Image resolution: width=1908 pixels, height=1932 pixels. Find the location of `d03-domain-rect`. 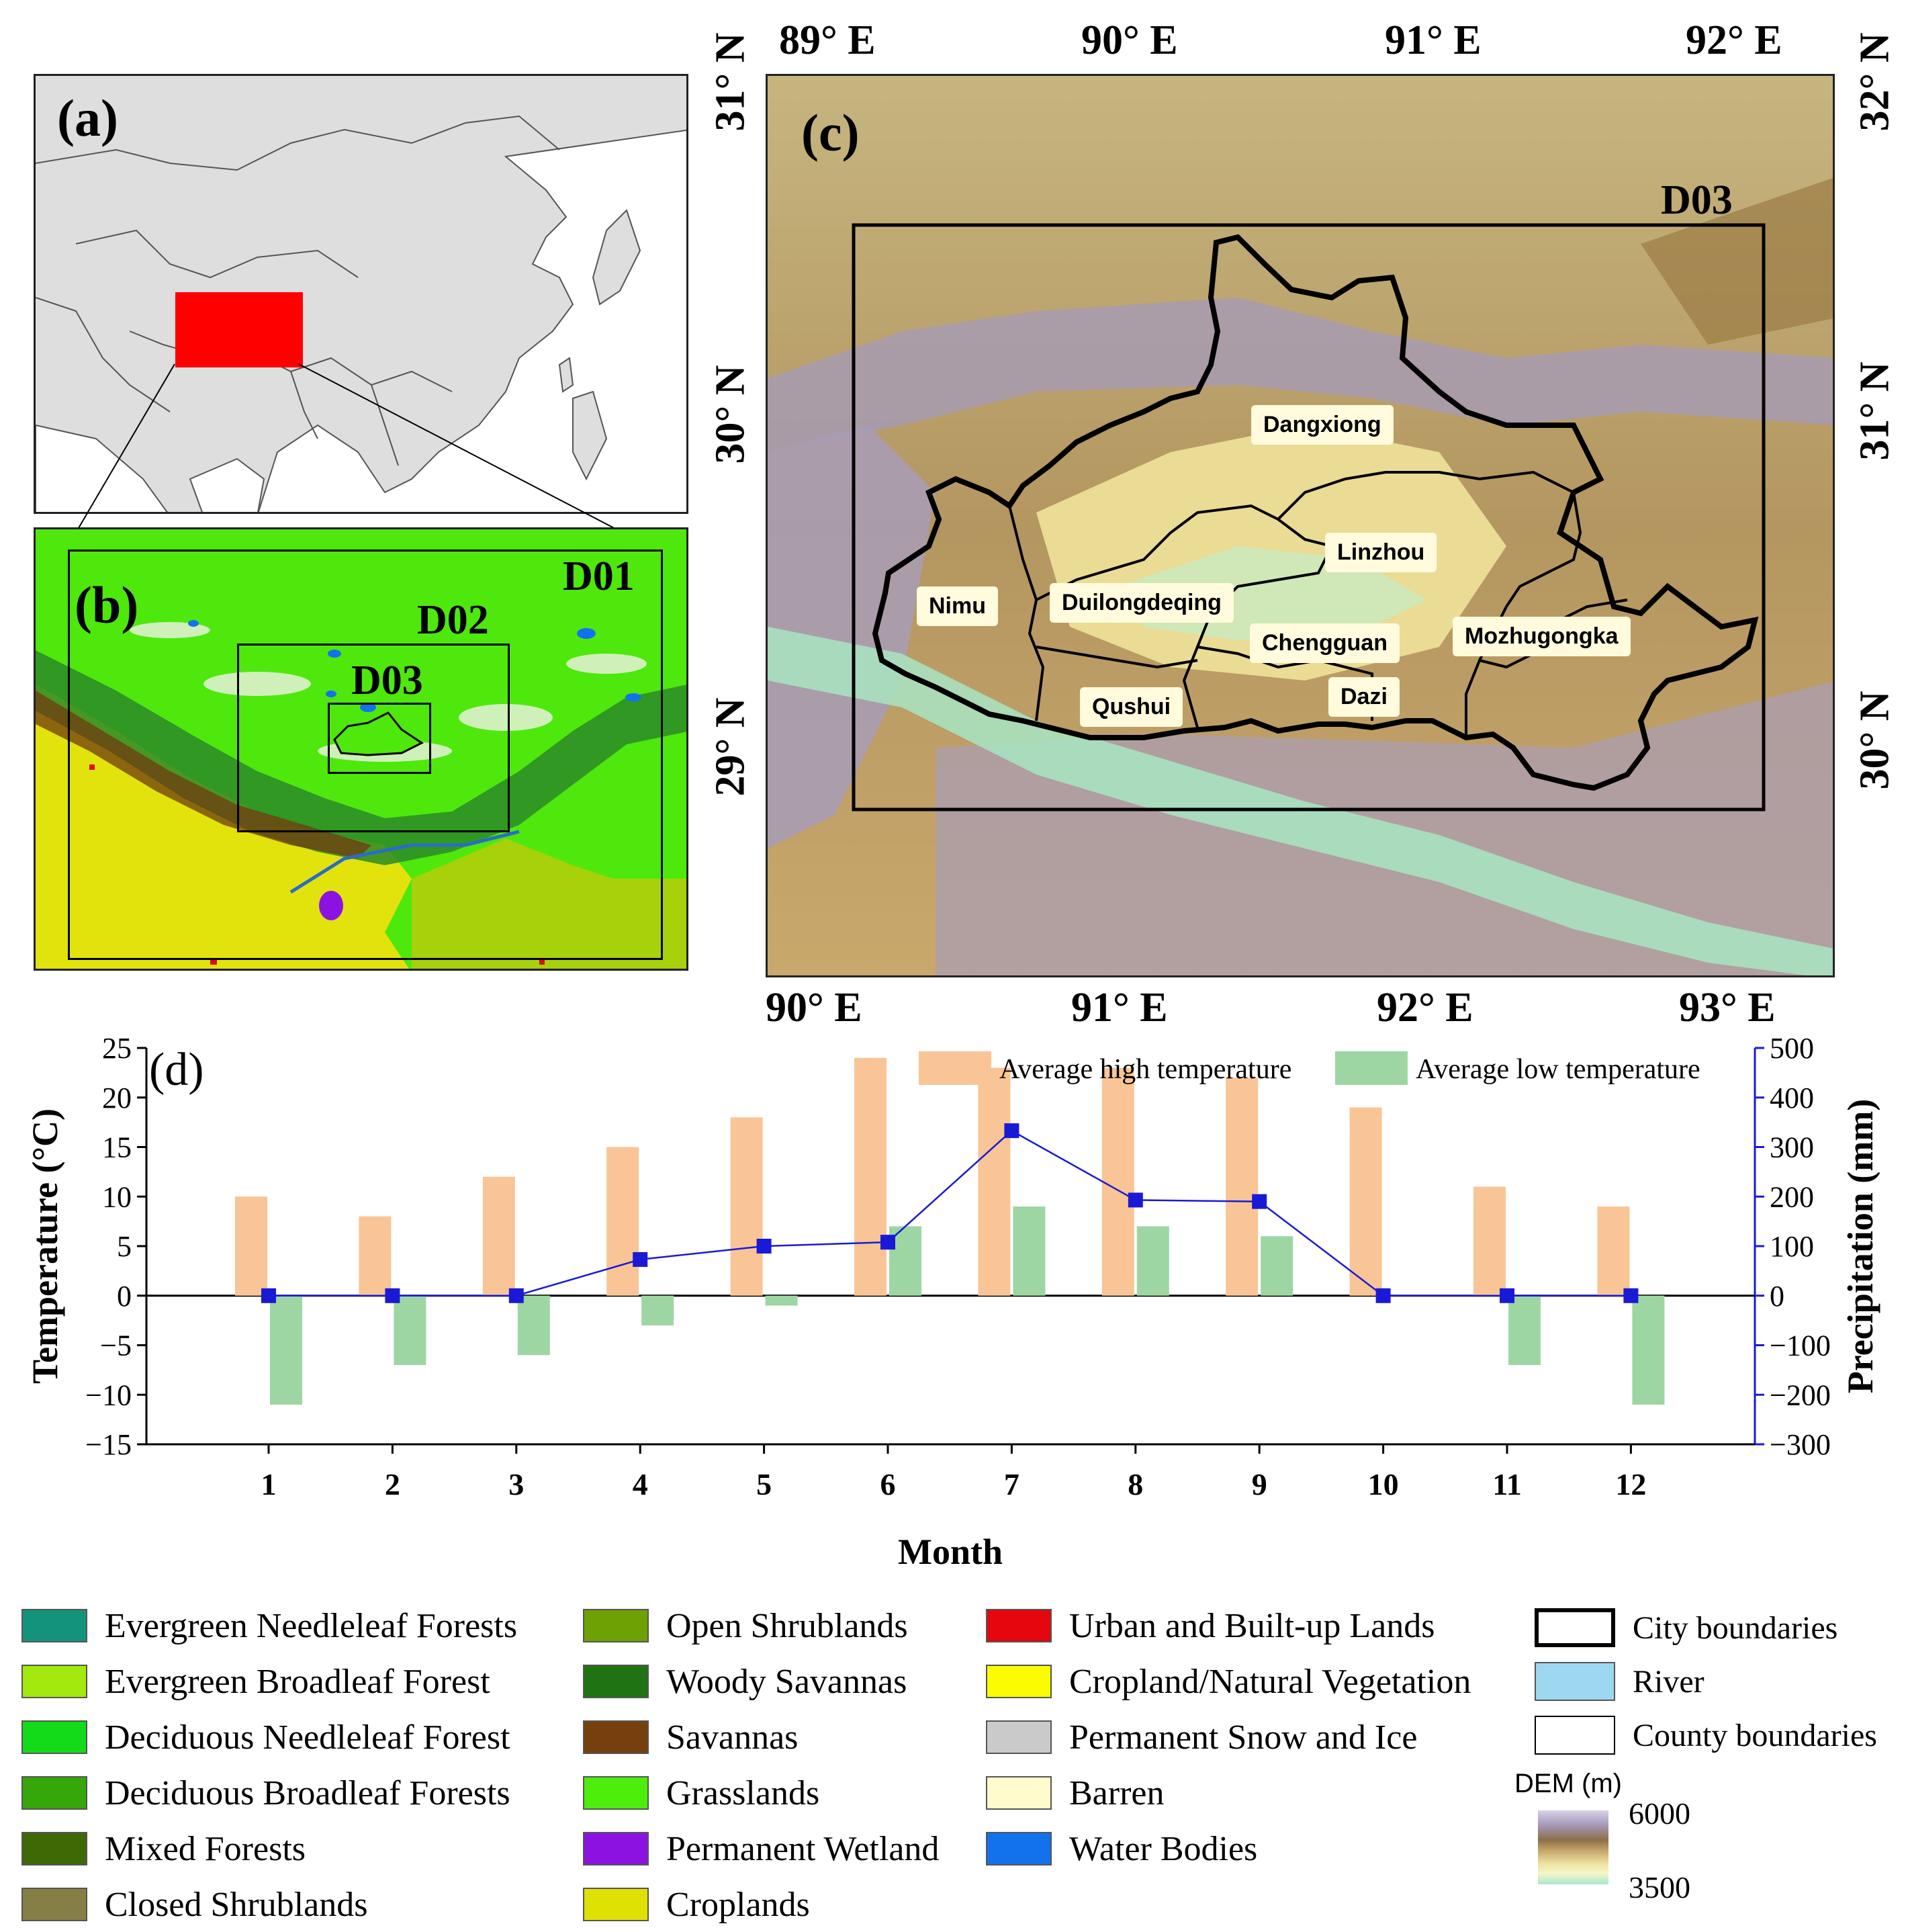

d03-domain-rect is located at coordinates (1309, 517).